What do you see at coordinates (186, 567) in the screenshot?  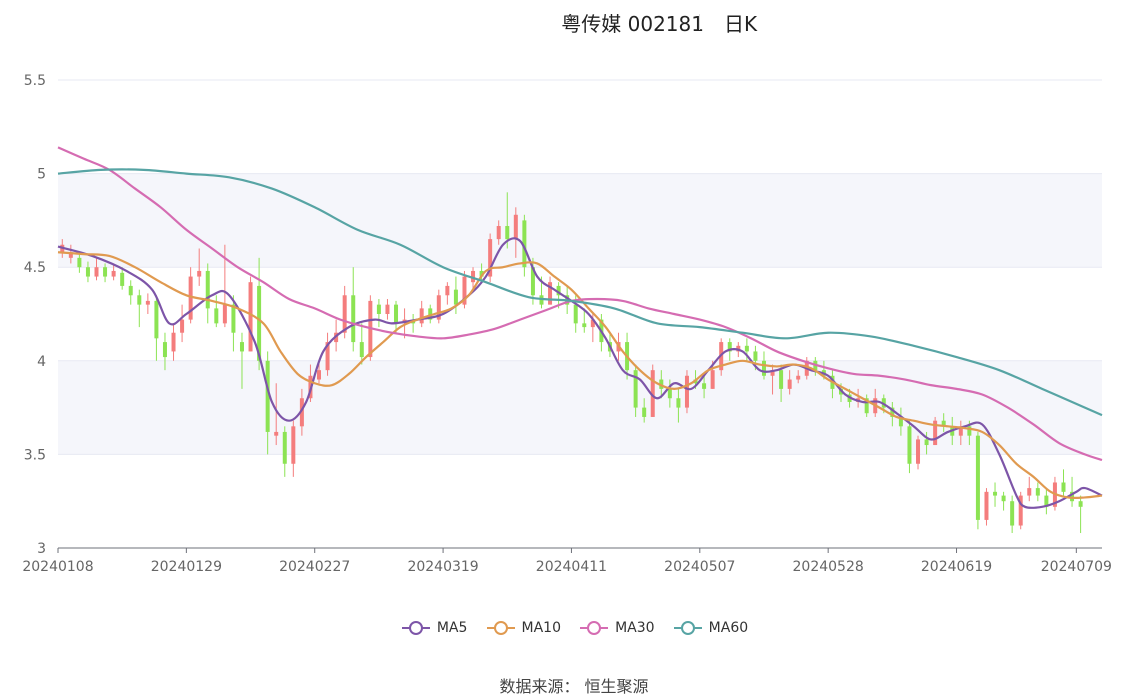 I see `x-tick-label: 20240129` at bounding box center [186, 567].